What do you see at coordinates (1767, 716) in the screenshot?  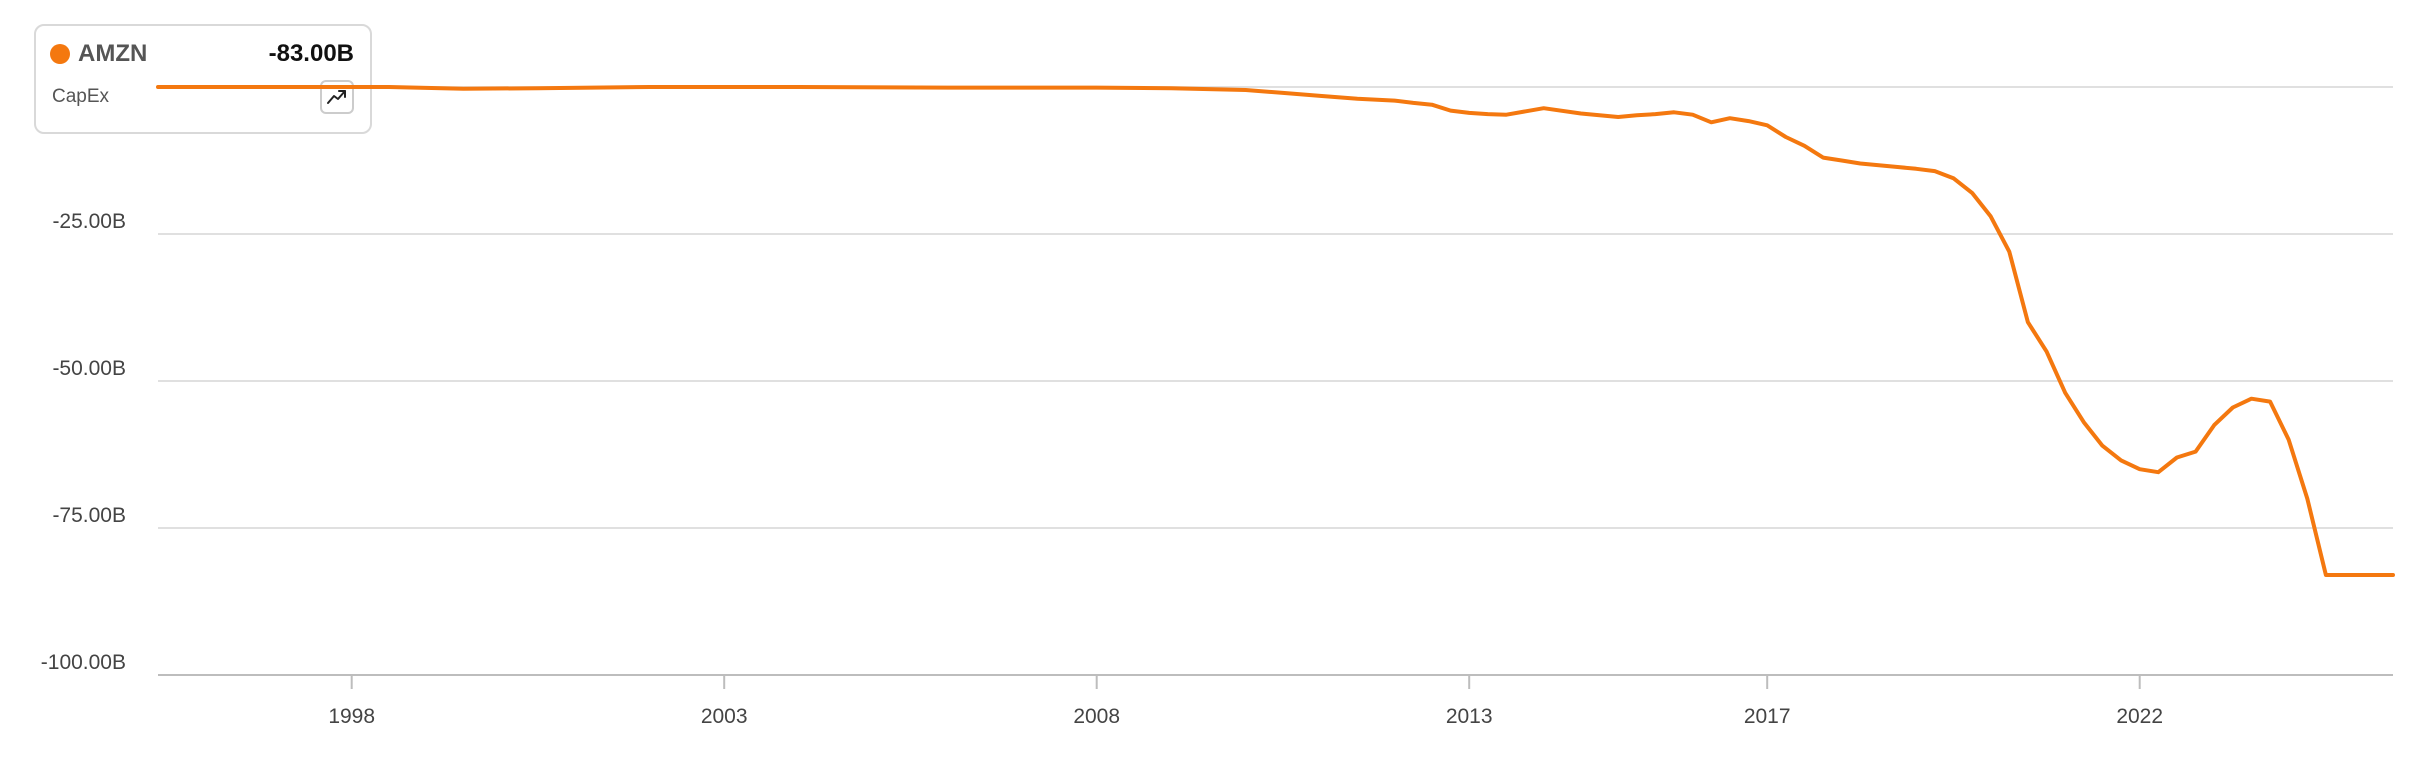 I see `x-tick-label: 2017` at bounding box center [1767, 716].